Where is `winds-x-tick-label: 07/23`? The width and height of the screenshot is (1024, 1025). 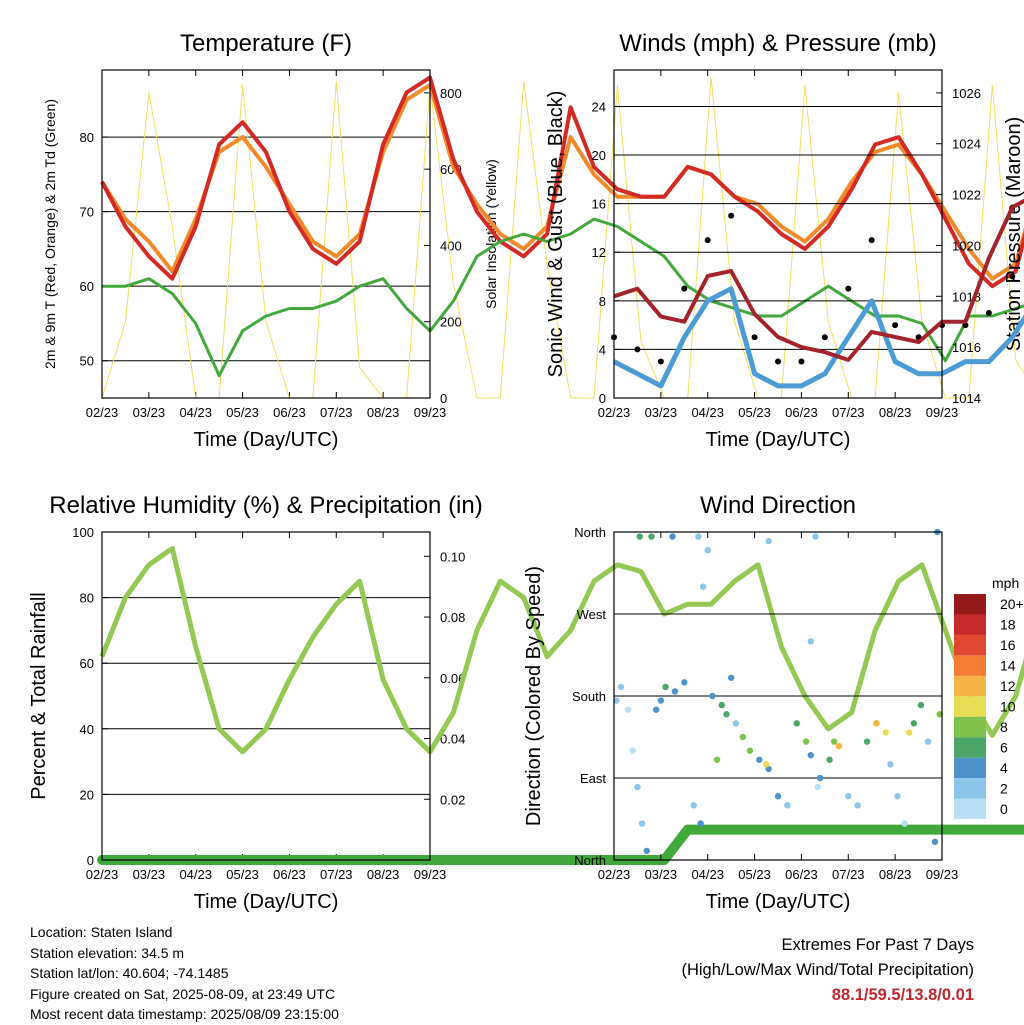 winds-x-tick-label: 07/23 is located at coordinates (848, 412).